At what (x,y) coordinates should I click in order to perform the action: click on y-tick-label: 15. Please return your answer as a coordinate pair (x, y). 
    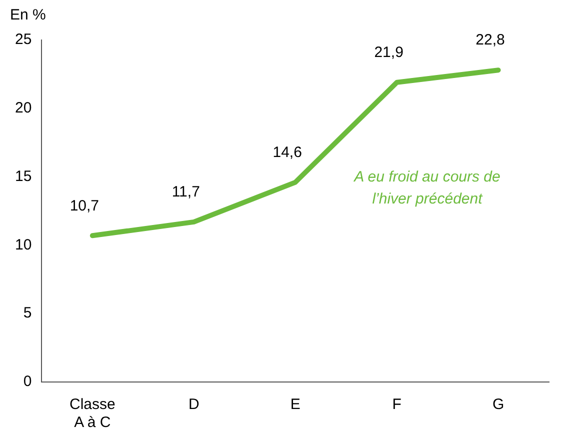
    Looking at the image, I should click on (23, 176).